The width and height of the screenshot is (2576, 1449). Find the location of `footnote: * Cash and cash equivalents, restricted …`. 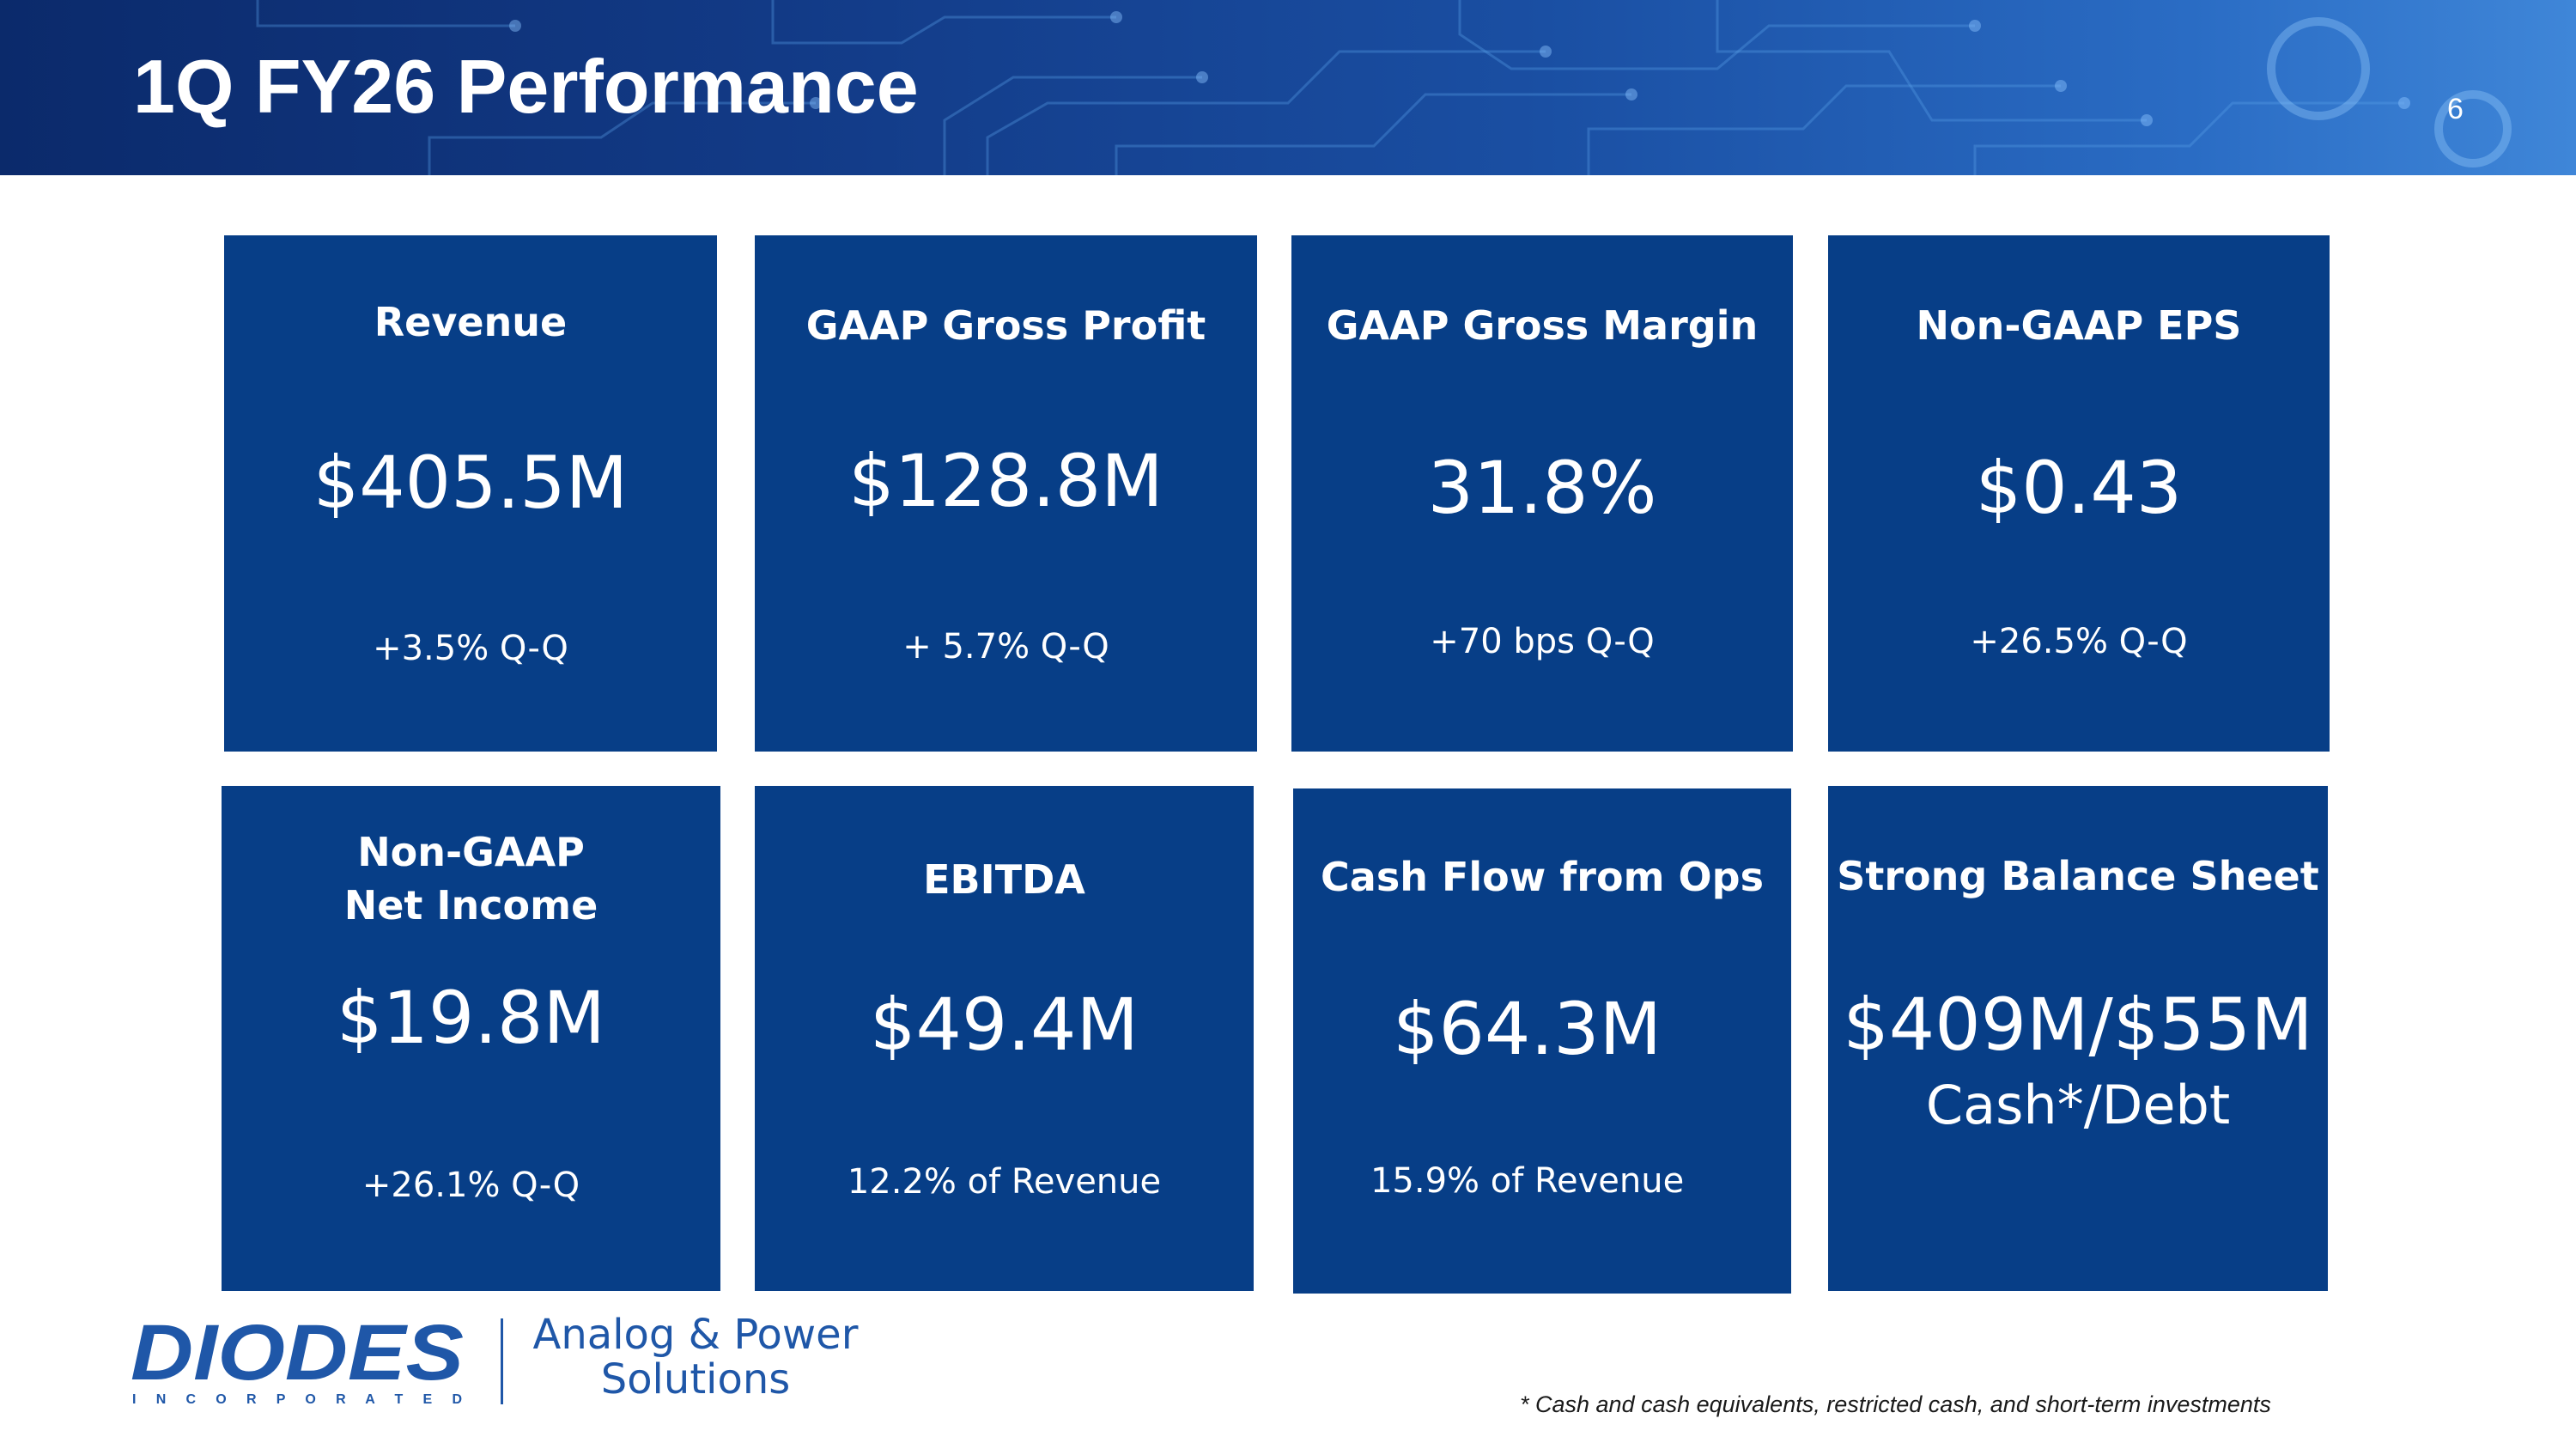

footnote: * Cash and cash equivalents, restricted … is located at coordinates (1895, 1404).